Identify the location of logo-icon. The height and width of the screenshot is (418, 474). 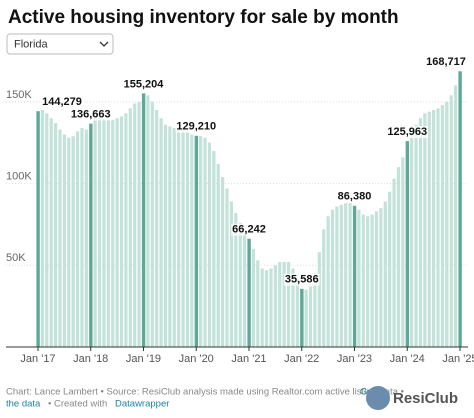
(378, 398).